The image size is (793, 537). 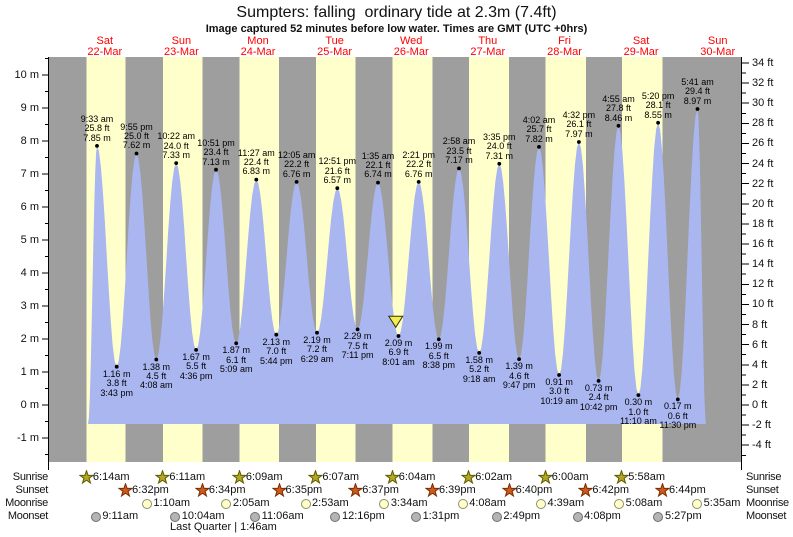 What do you see at coordinates (522, 516) in the screenshot?
I see `moonset-time: 2:49pm` at bounding box center [522, 516].